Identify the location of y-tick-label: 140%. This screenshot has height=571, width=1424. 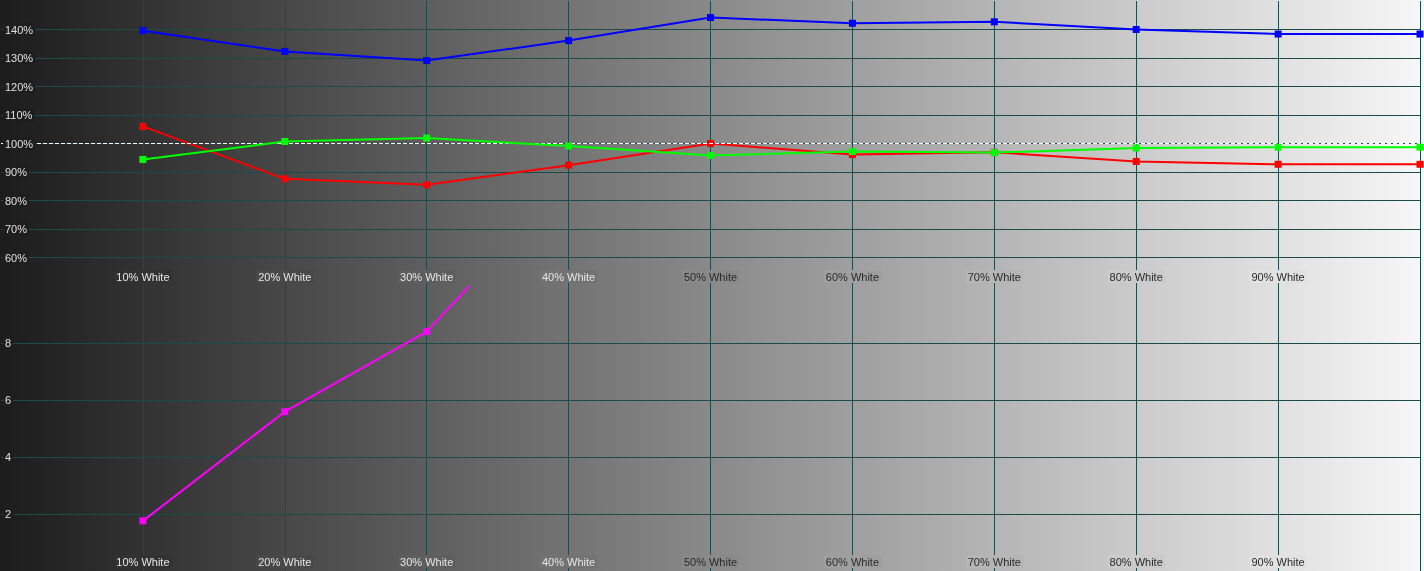
(19, 29).